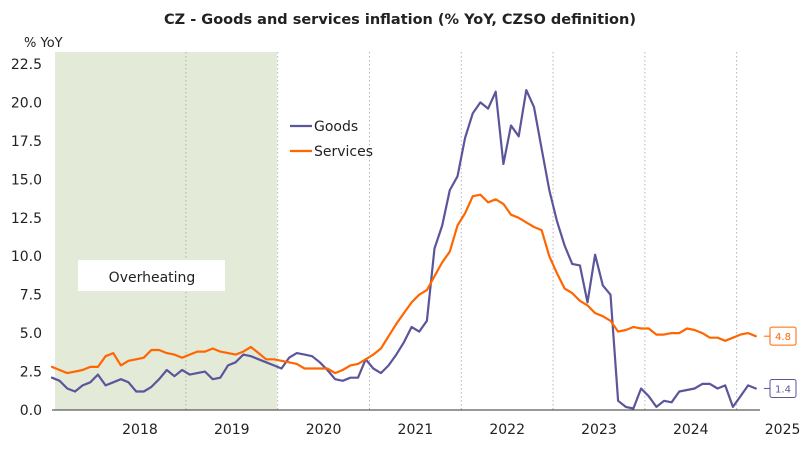 This screenshot has width=800, height=454. Describe the element at coordinates (31, 373) in the screenshot. I see `y-tick-label: 2.5` at that location.